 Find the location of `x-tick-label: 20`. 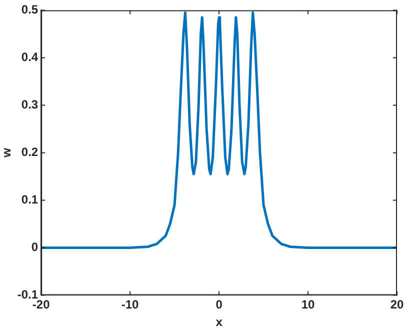

x-tick-label: 20 is located at coordinates (397, 305).